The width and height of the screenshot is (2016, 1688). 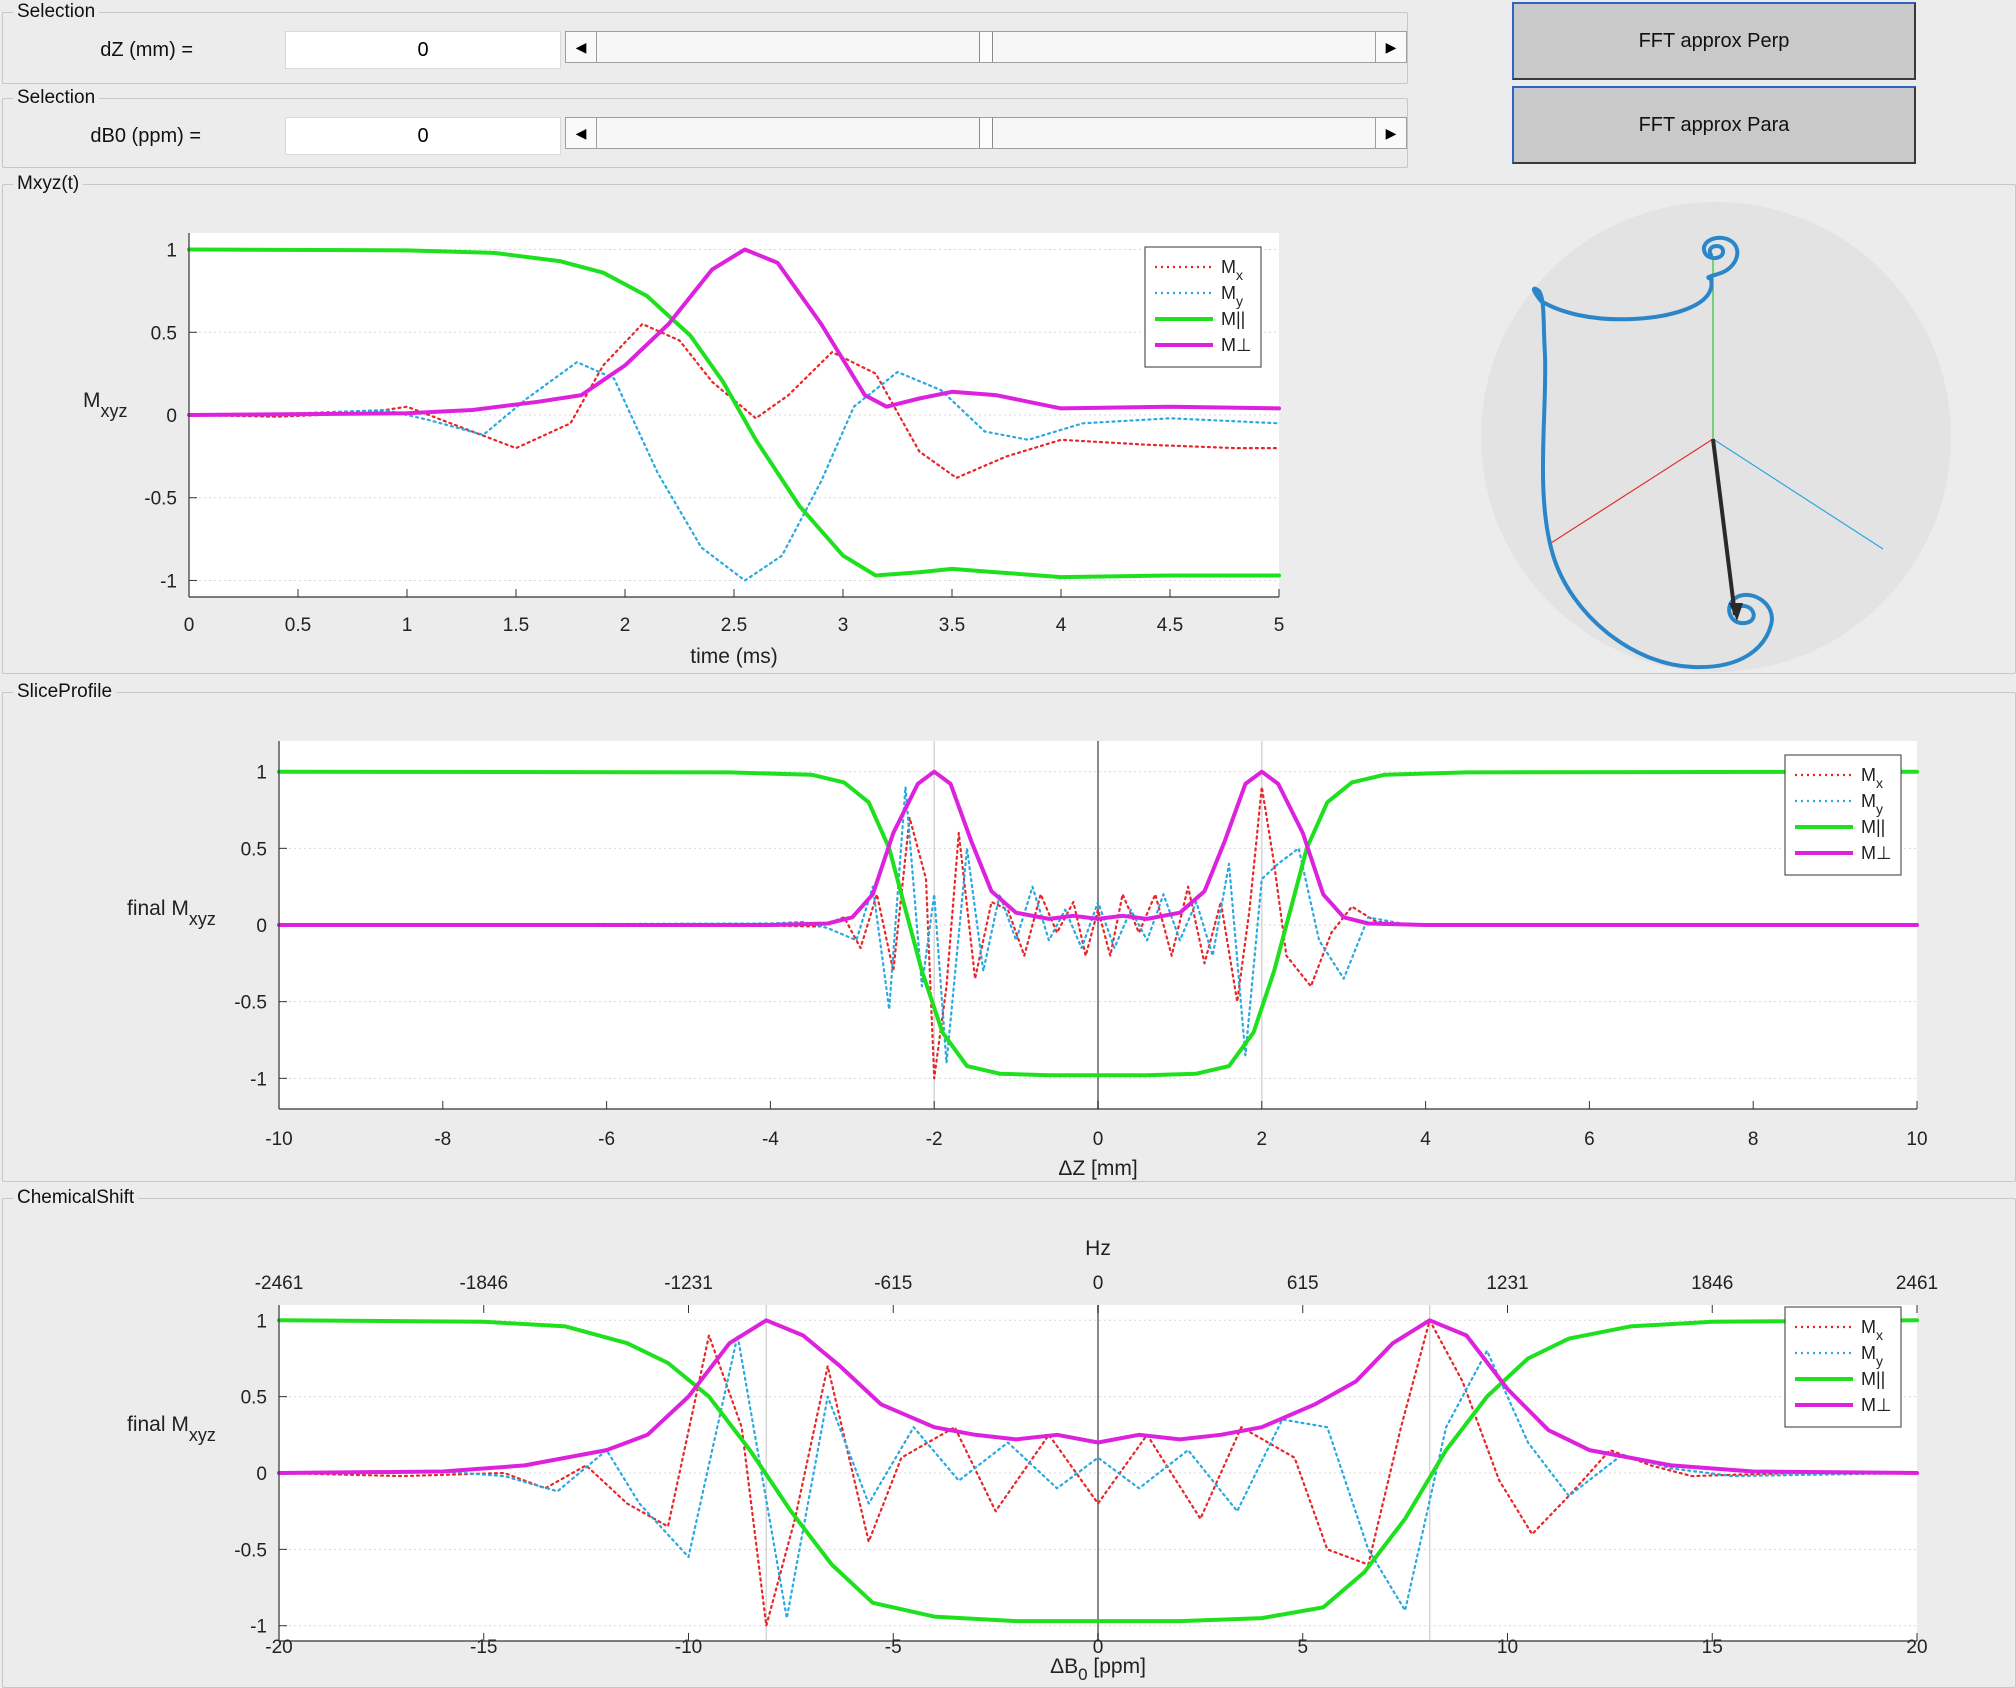 What do you see at coordinates (1097, 1168) in the screenshot?
I see `x-axis-label: ΔZ [mm]` at bounding box center [1097, 1168].